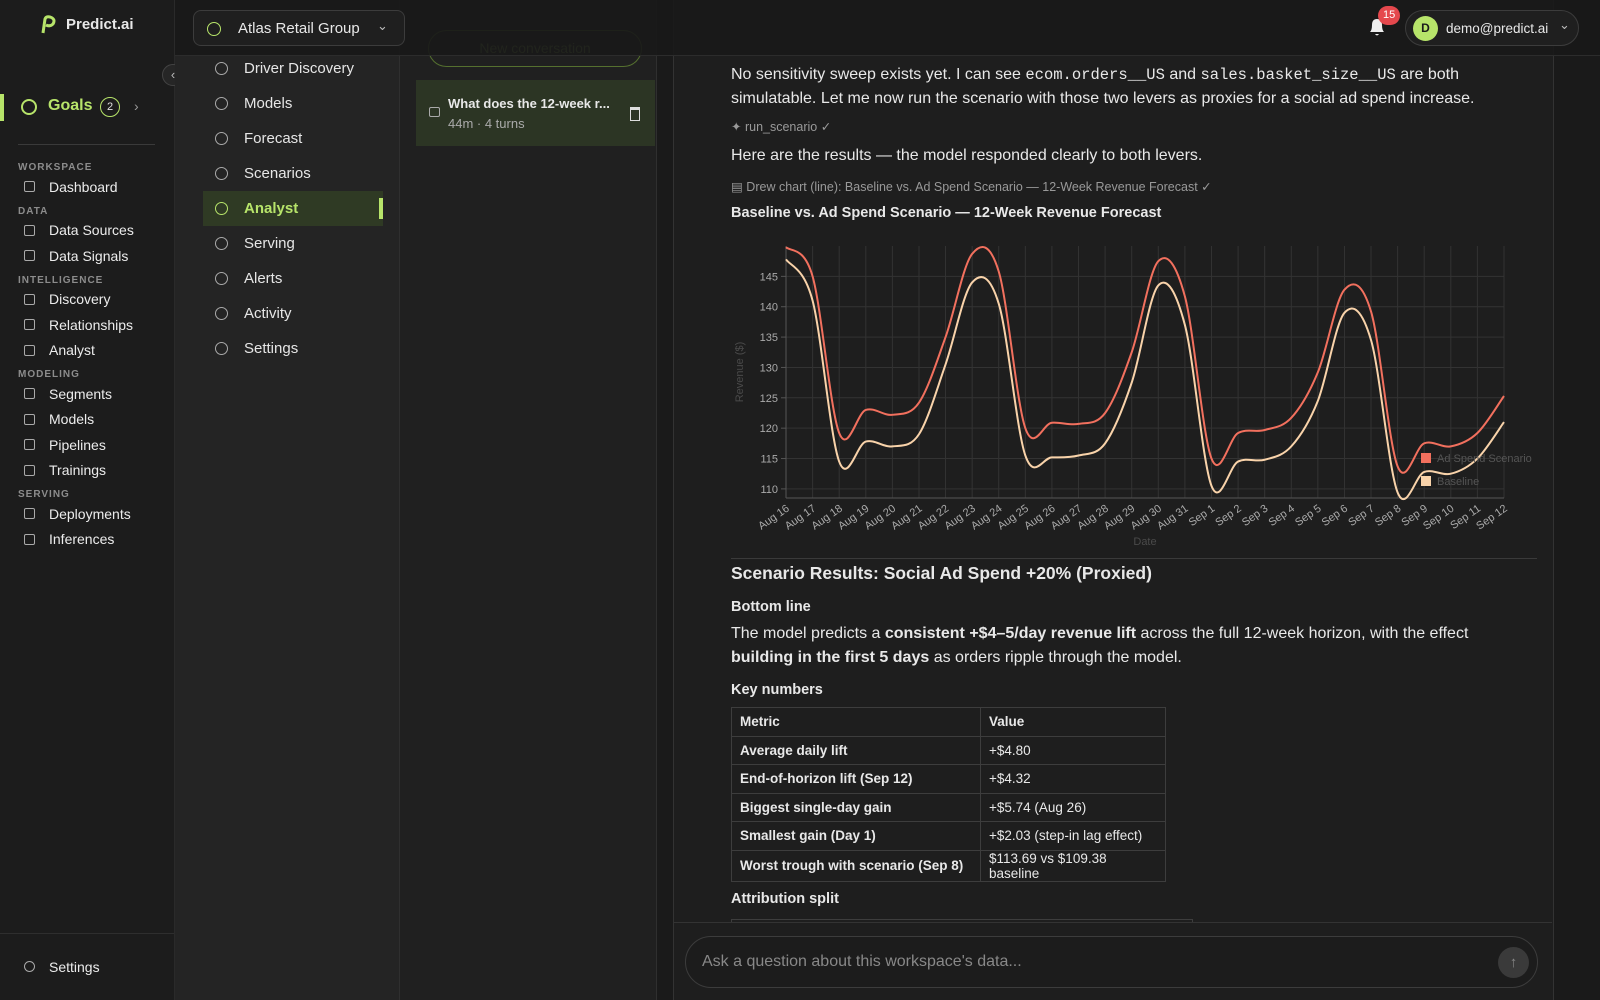 The height and width of the screenshot is (1000, 1600). What do you see at coordinates (293, 278) in the screenshot?
I see `subnav-item: Alerts` at bounding box center [293, 278].